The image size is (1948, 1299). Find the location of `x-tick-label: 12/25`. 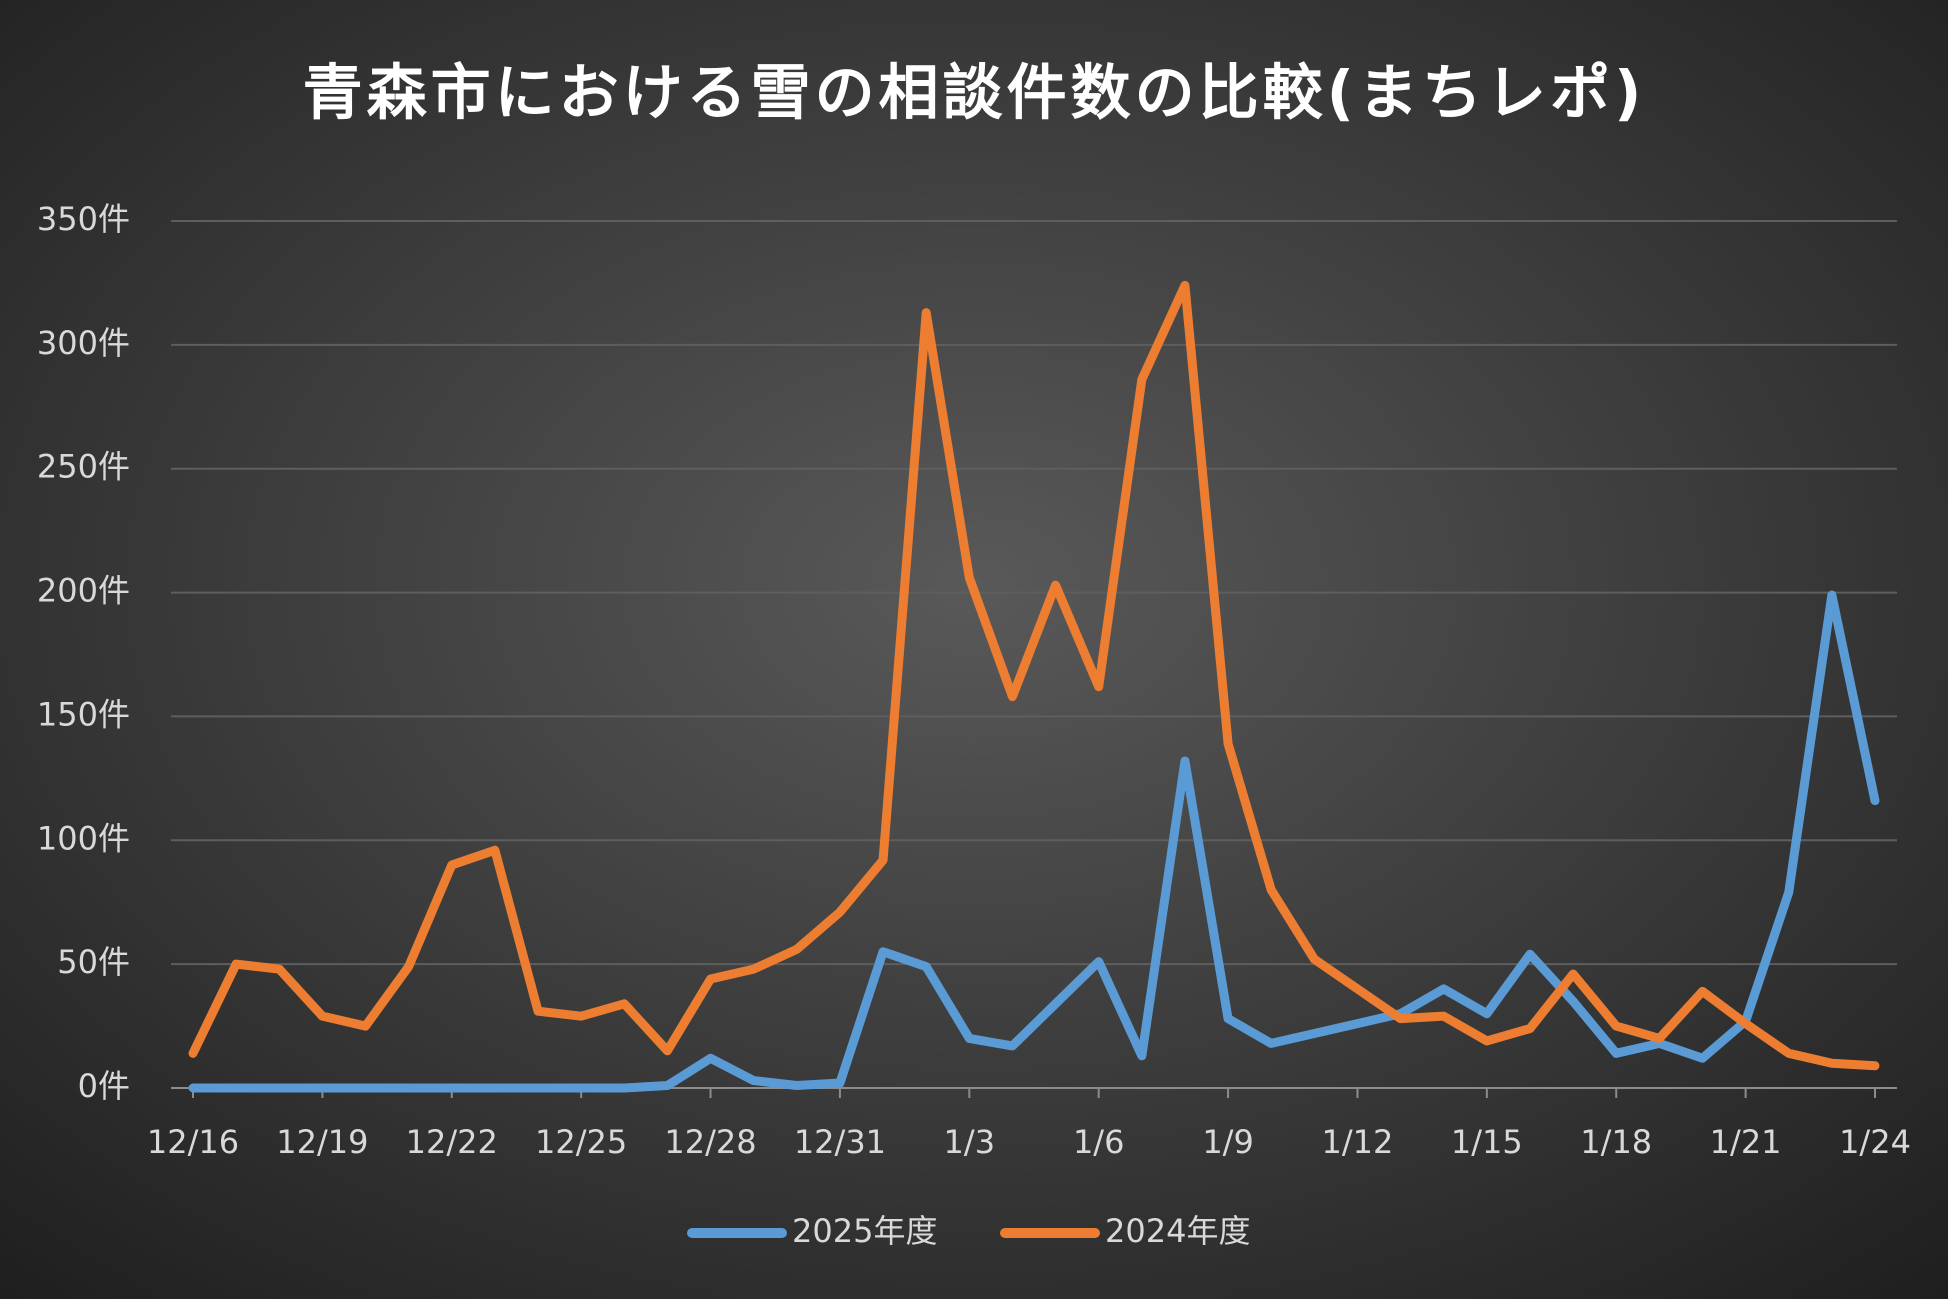

x-tick-label: 12/25 is located at coordinates (581, 1142).